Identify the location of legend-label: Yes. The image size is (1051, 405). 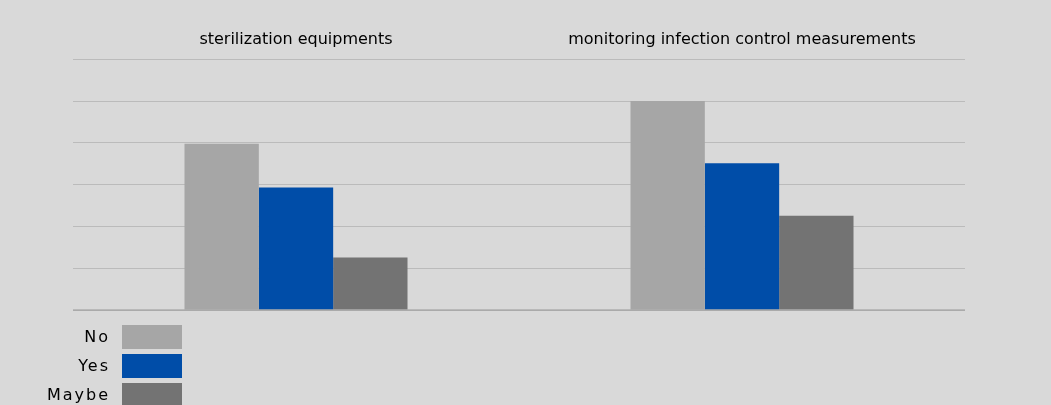
(93, 365).